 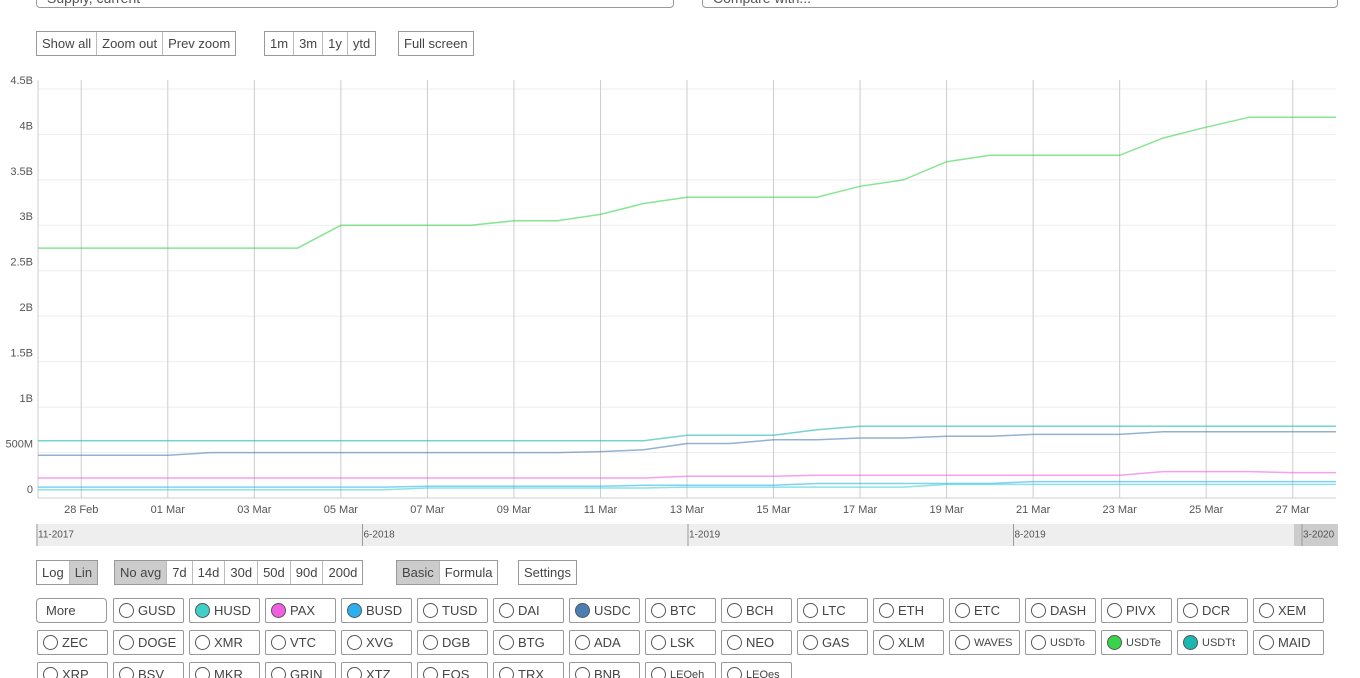 What do you see at coordinates (53, 572) in the screenshot?
I see `button: Log` at bounding box center [53, 572].